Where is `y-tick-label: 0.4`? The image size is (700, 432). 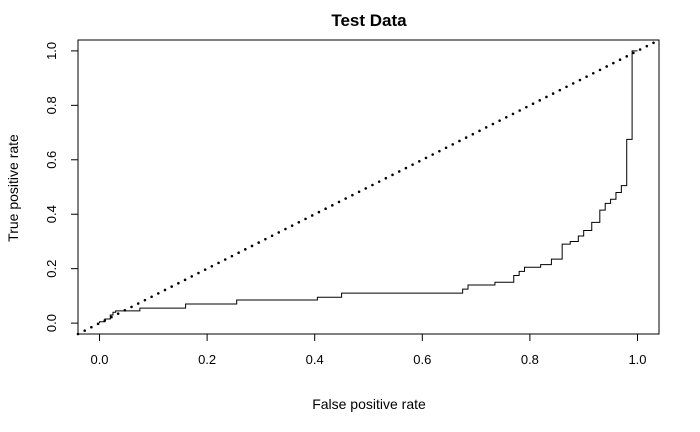 y-tick-label: 0.4 is located at coordinates (51, 214).